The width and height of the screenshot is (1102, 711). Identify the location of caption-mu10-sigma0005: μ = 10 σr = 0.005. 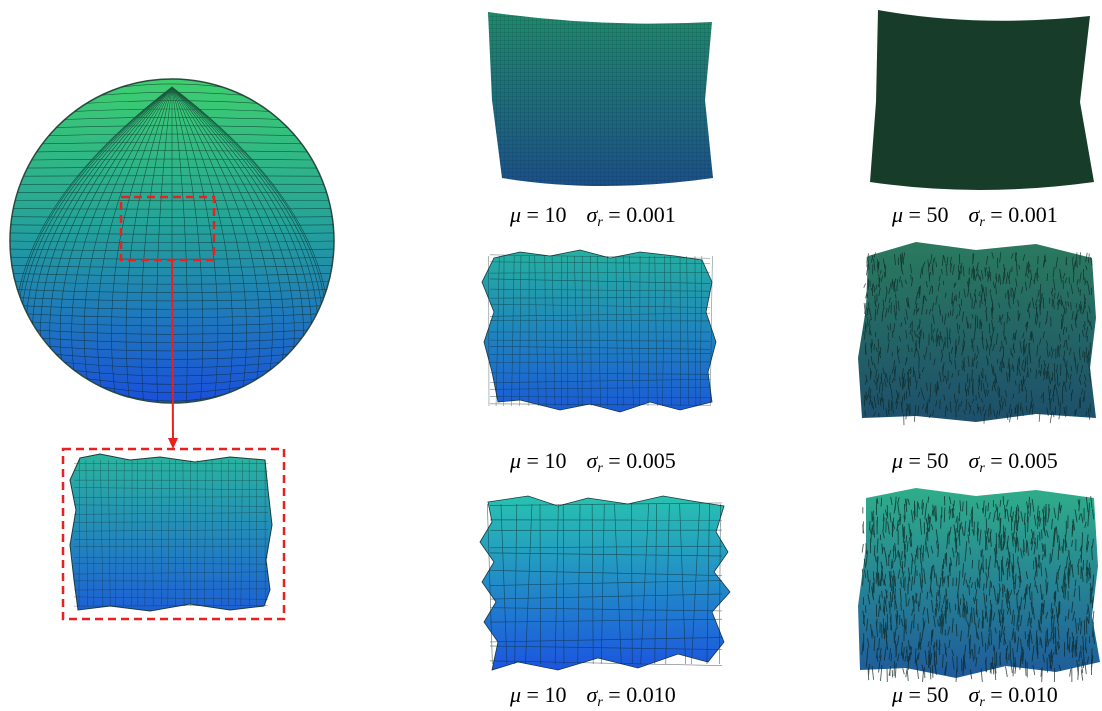
(593, 462).